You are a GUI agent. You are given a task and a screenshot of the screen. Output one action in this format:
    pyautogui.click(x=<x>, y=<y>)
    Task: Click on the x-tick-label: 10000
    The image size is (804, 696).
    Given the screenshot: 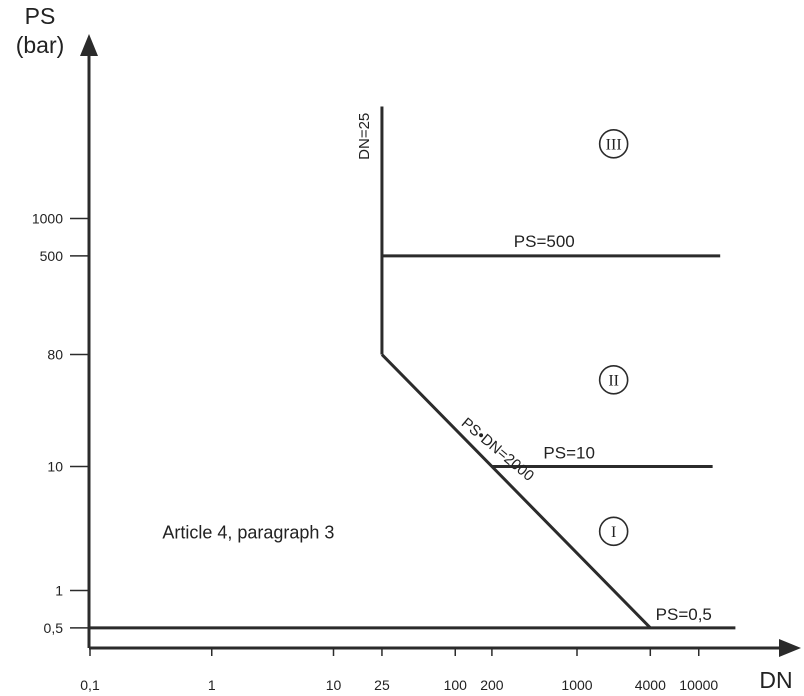 What is the action you would take?
    pyautogui.click(x=698, y=685)
    